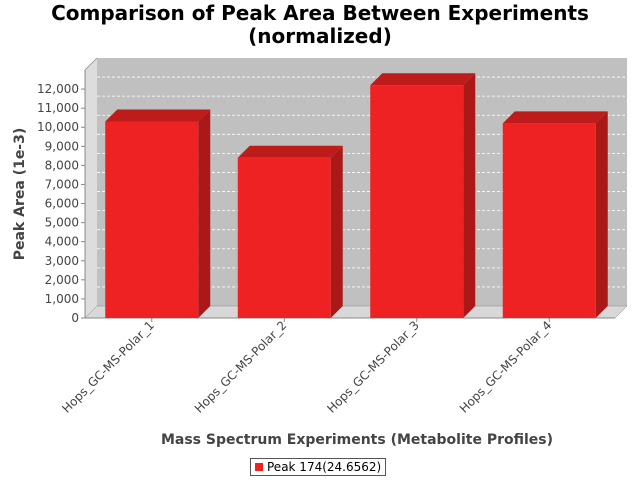  Describe the element at coordinates (62, 204) in the screenshot. I see `y-tick-label: 6,000` at that location.